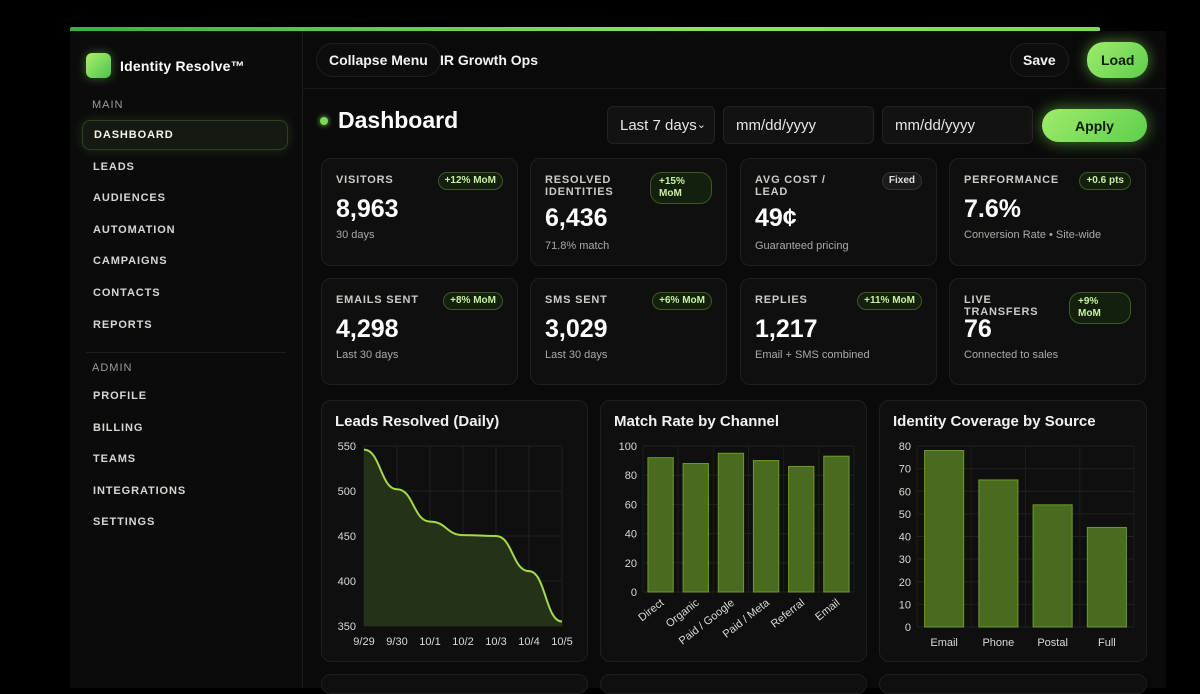 The image size is (1200, 694). I want to click on sidebar-item-billing: BILLING, so click(185, 428).